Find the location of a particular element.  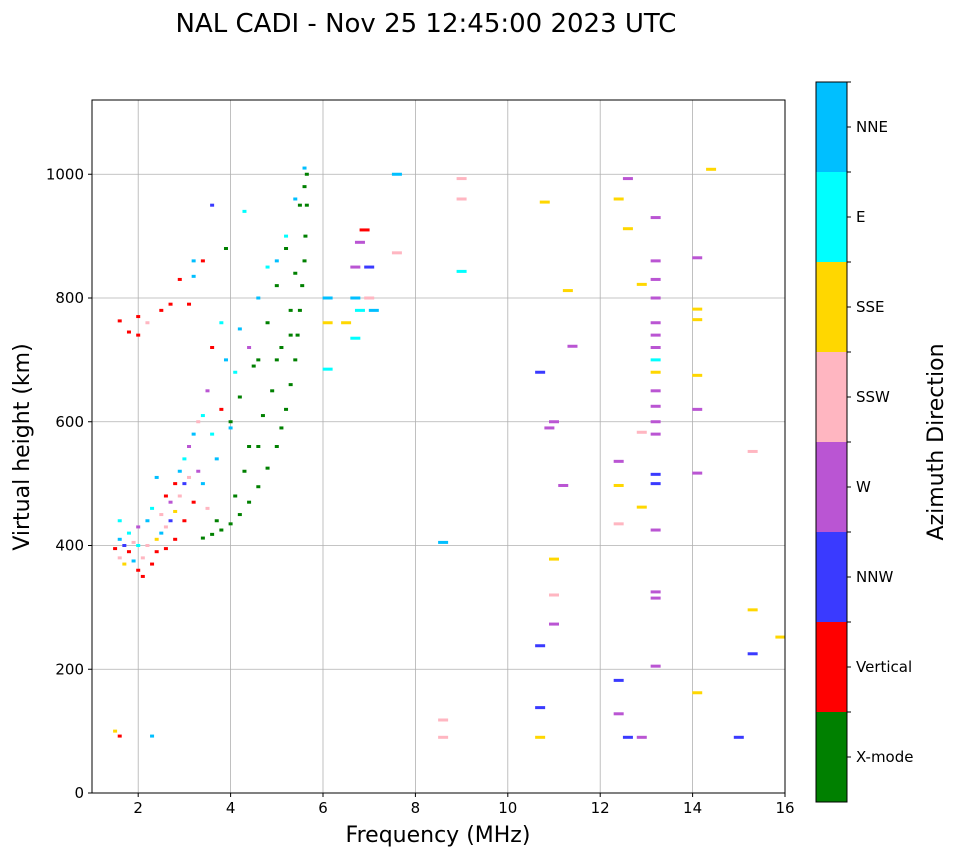

y-tick-label: 1000 is located at coordinates (65, 174).